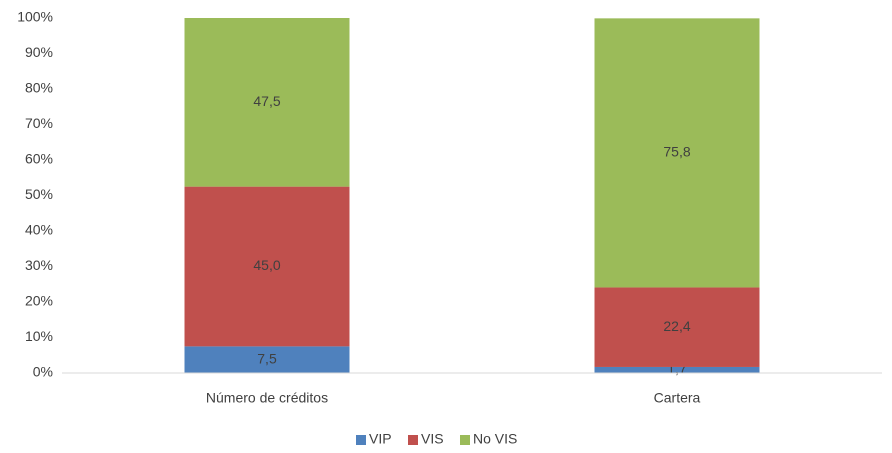  What do you see at coordinates (432, 439) in the screenshot?
I see `legend-label: VIS` at bounding box center [432, 439].